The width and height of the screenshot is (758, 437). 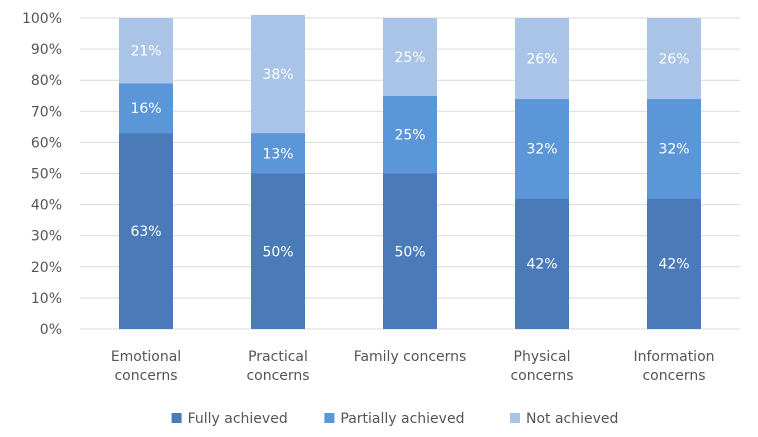 I want to click on data-label: 16%, so click(x=145, y=109).